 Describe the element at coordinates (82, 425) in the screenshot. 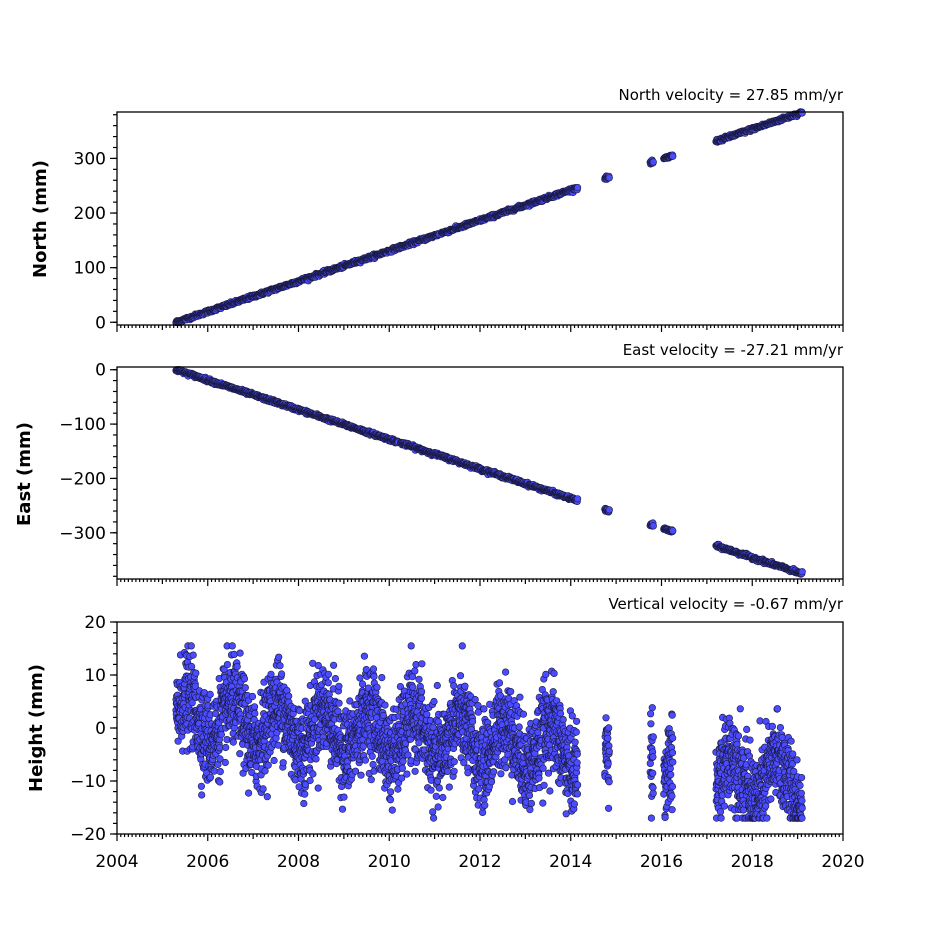

I see `east-ytick-label: −100` at that location.